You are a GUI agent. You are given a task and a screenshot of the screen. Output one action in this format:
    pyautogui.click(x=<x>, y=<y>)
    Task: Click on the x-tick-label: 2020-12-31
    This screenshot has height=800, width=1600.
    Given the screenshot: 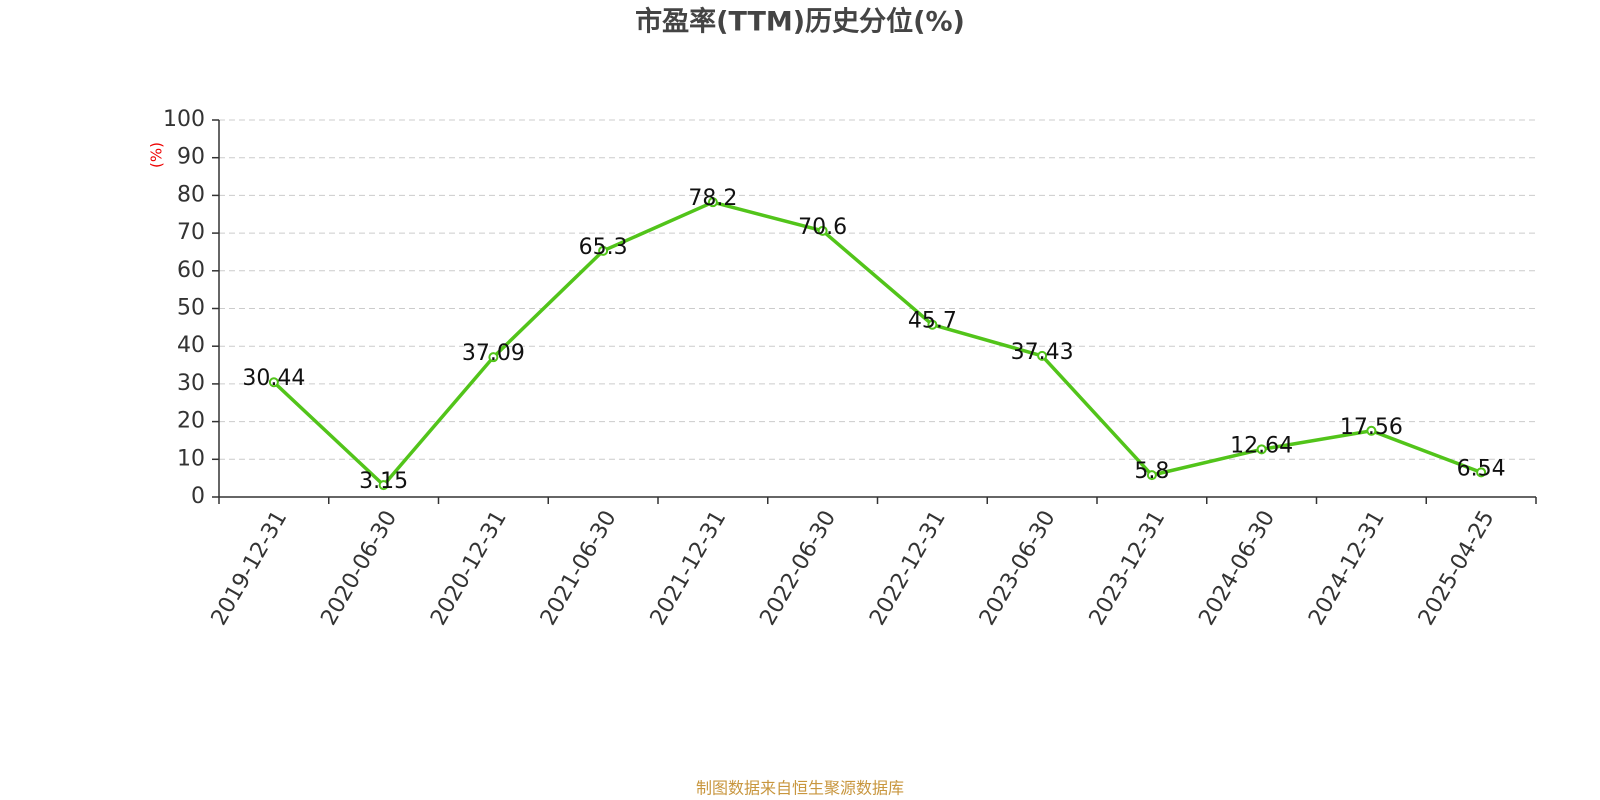 What is the action you would take?
    pyautogui.click(x=469, y=568)
    